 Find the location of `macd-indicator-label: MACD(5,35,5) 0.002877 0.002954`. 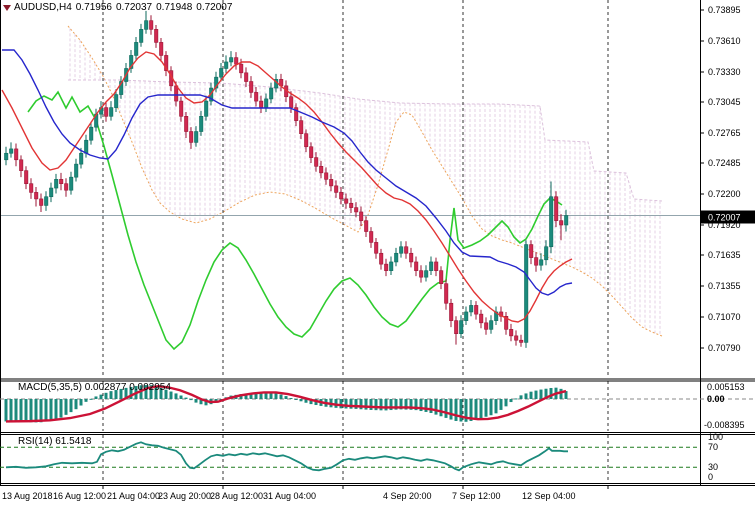

macd-indicator-label: MACD(5,35,5) 0.002877 0.002954 is located at coordinates (94, 387).